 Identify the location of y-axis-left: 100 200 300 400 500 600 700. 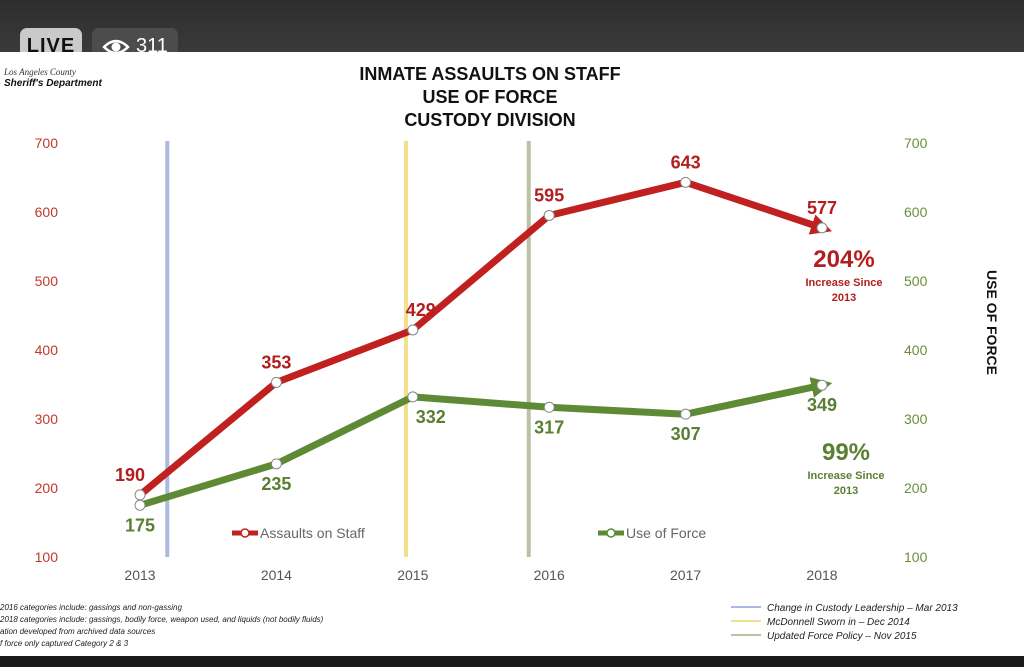
(47, 350).